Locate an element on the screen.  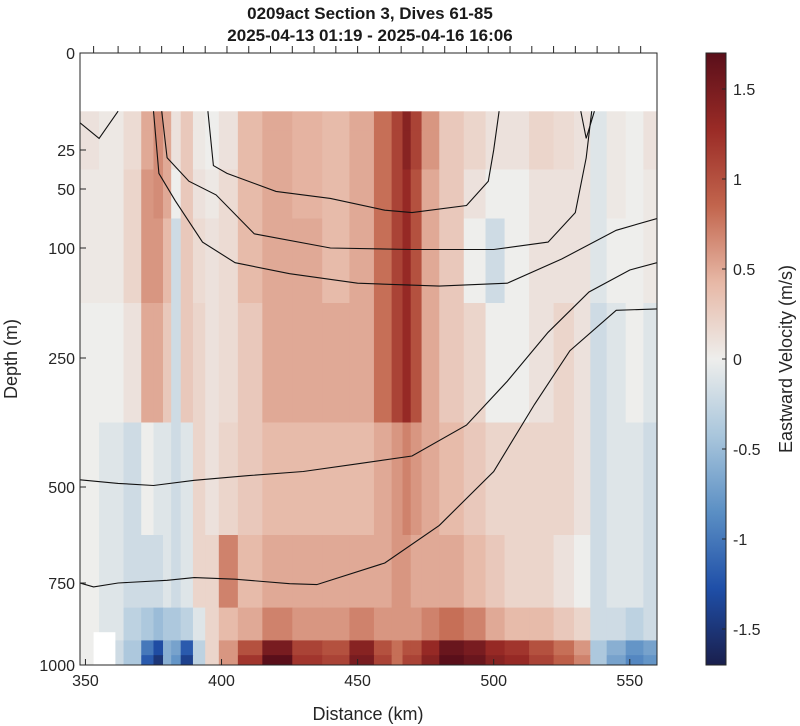
x-axis: 350 400 450 500 550 is located at coordinates (357, 674).